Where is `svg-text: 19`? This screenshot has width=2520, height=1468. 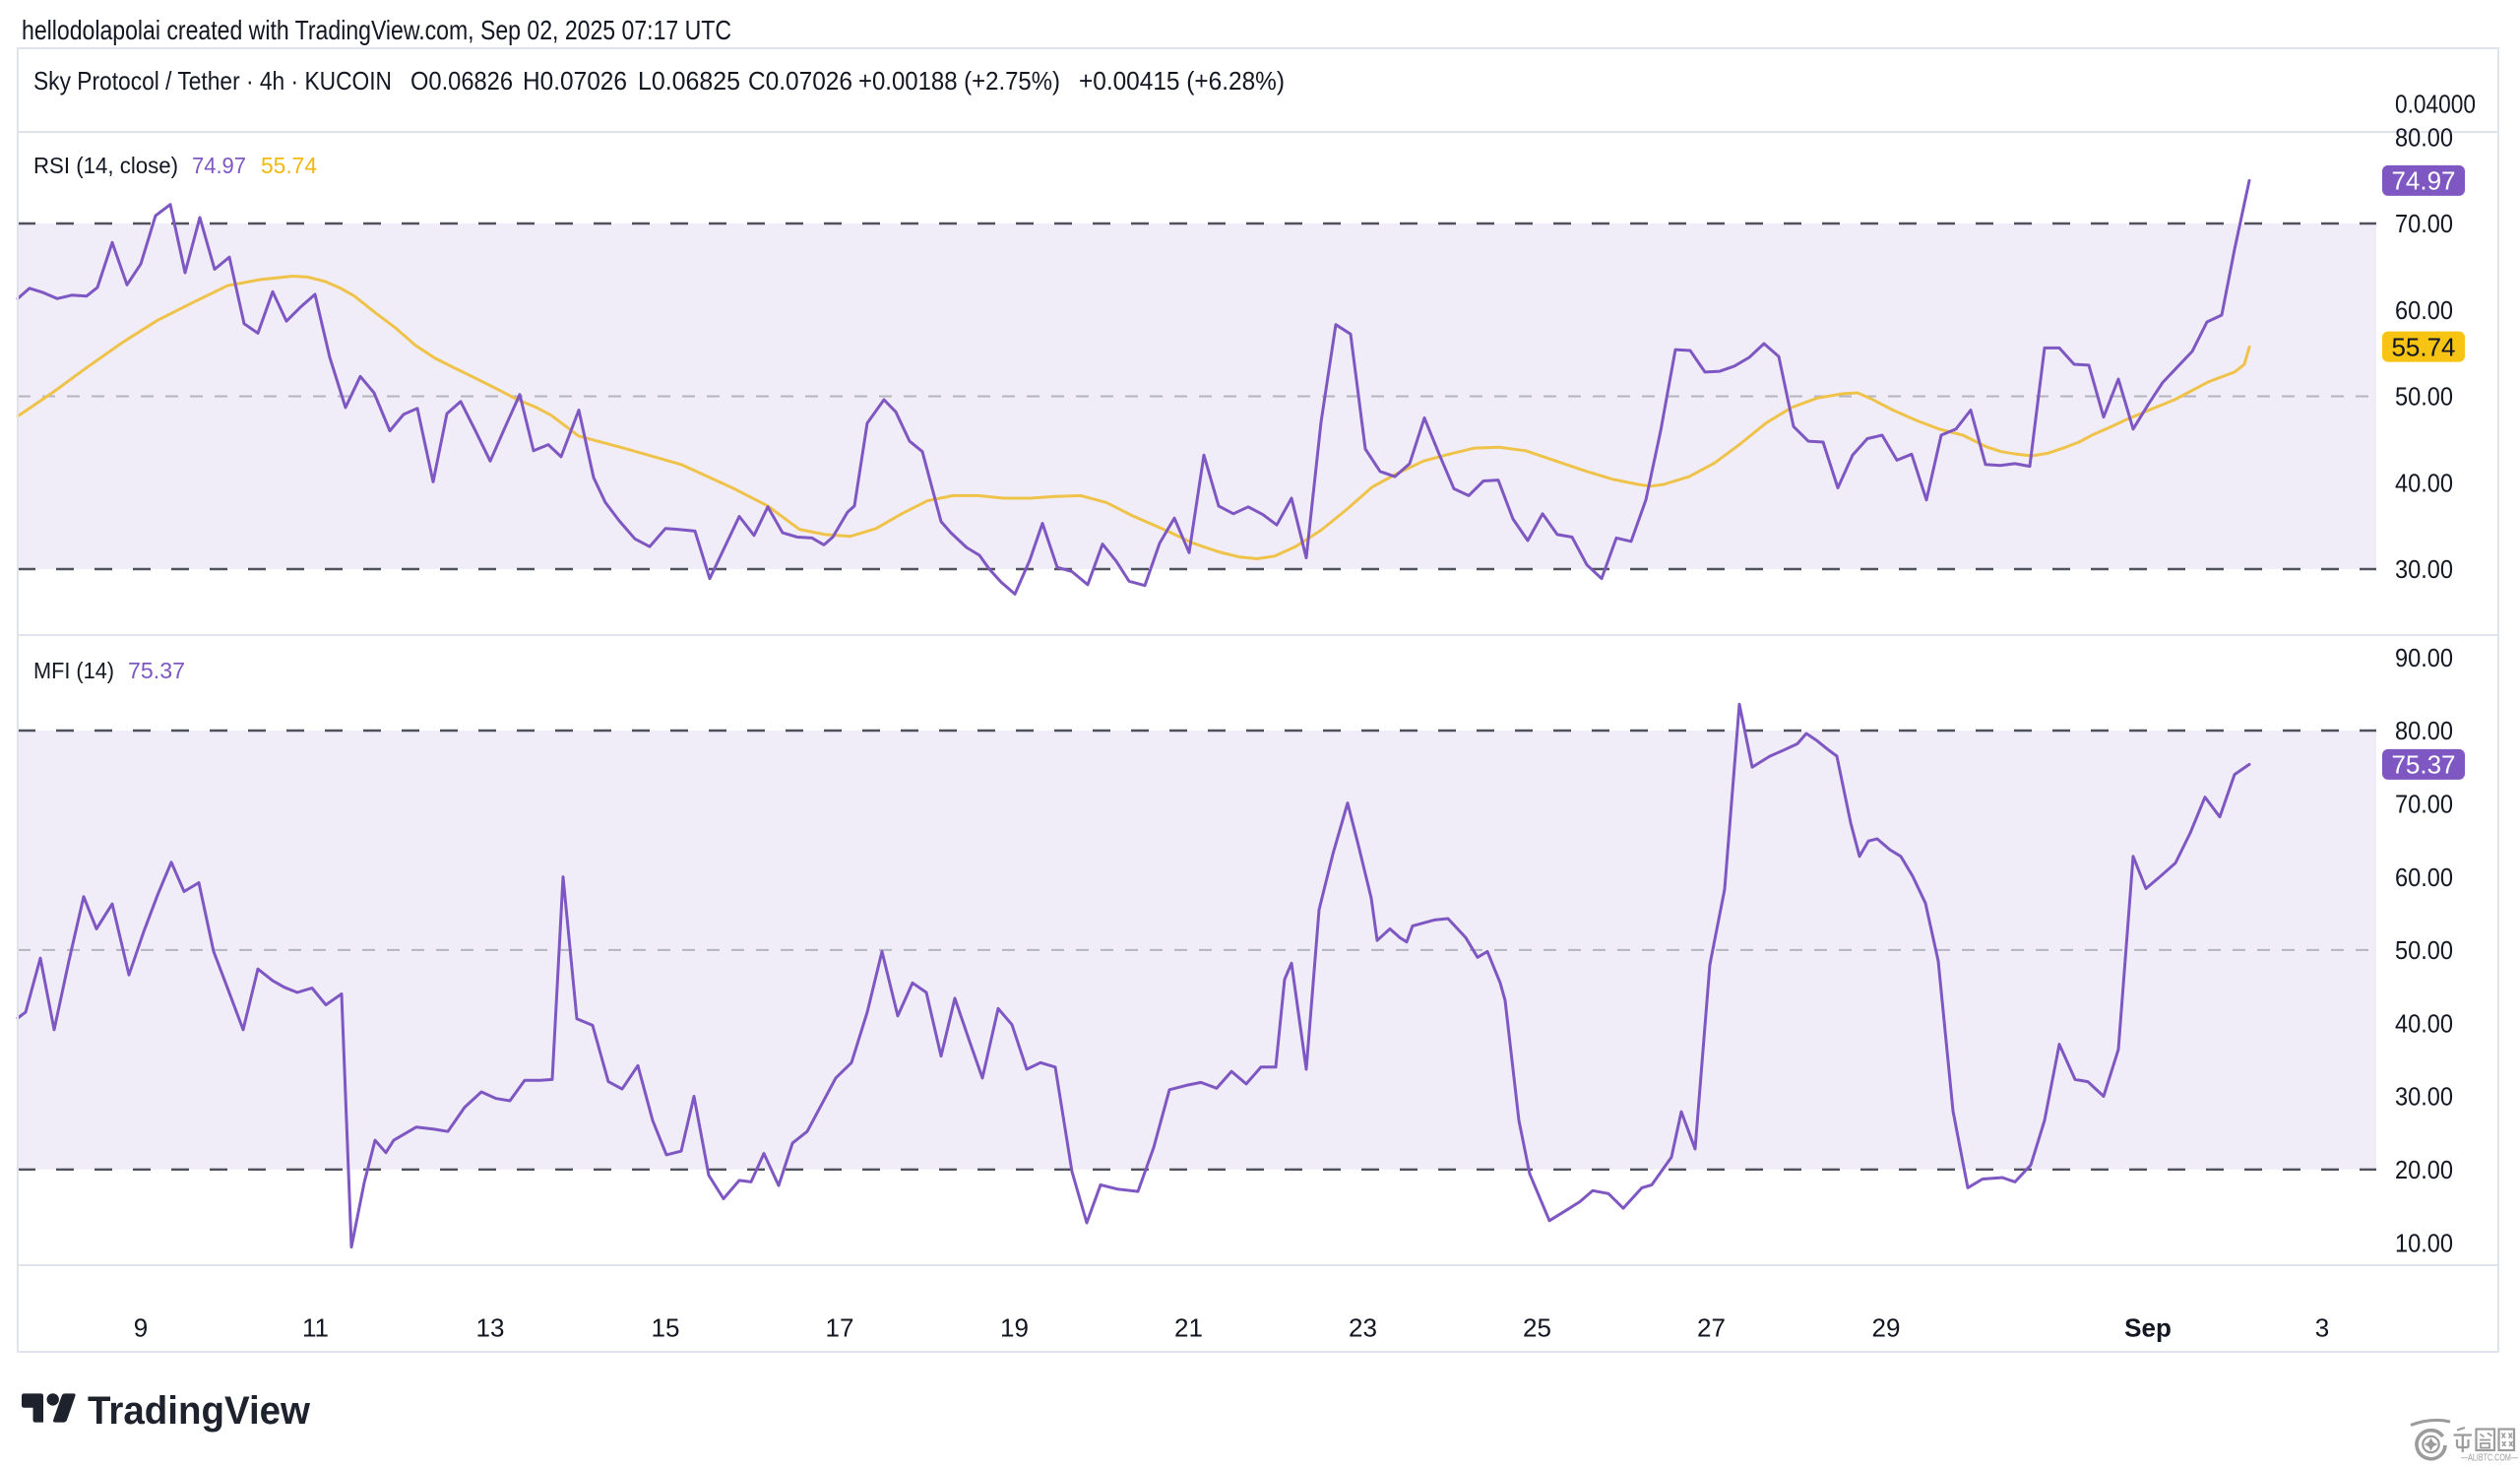 svg-text: 19 is located at coordinates (1014, 1327).